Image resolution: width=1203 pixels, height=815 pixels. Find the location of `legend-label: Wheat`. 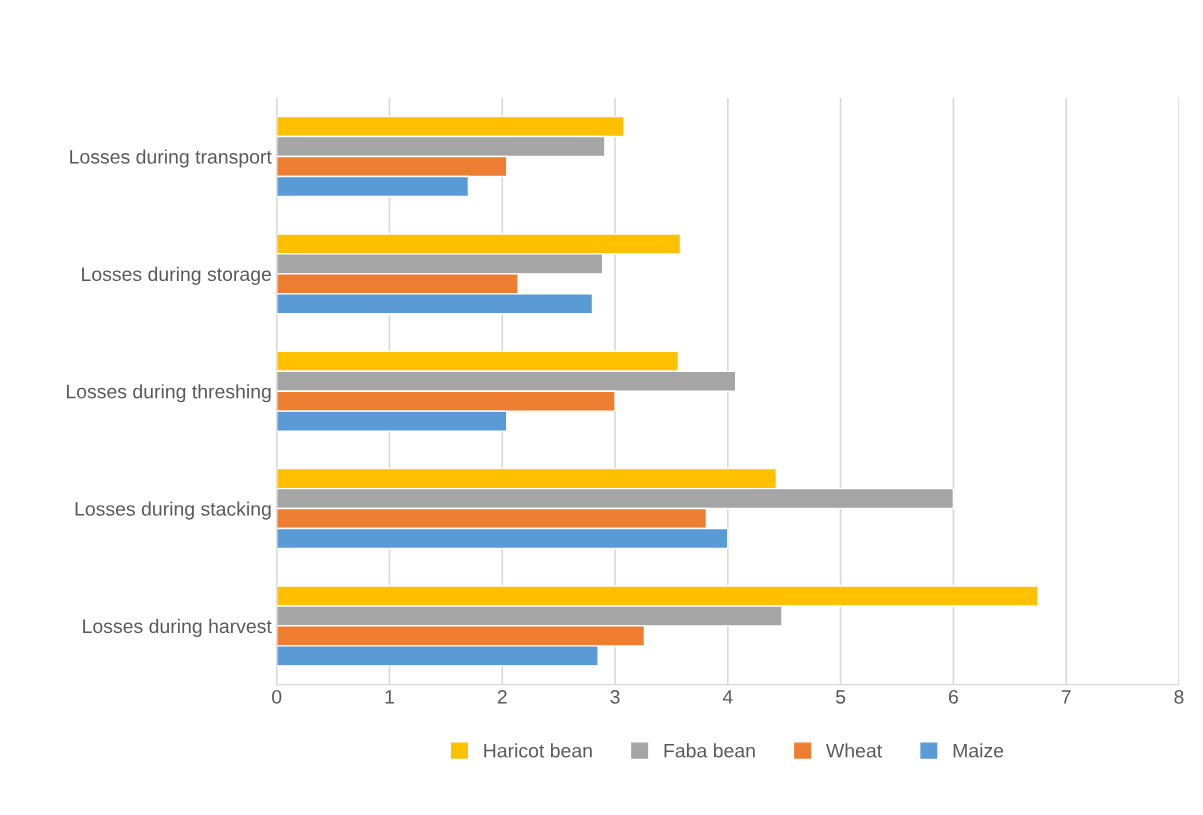

legend-label: Wheat is located at coordinates (854, 750).